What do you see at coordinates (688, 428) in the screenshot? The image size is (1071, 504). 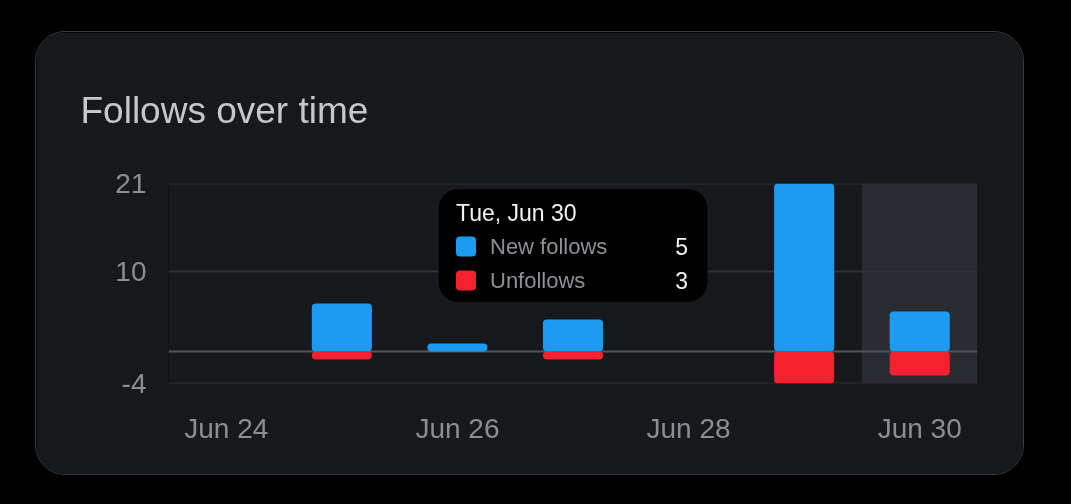 I see `x-tick-label: Jun 28` at bounding box center [688, 428].